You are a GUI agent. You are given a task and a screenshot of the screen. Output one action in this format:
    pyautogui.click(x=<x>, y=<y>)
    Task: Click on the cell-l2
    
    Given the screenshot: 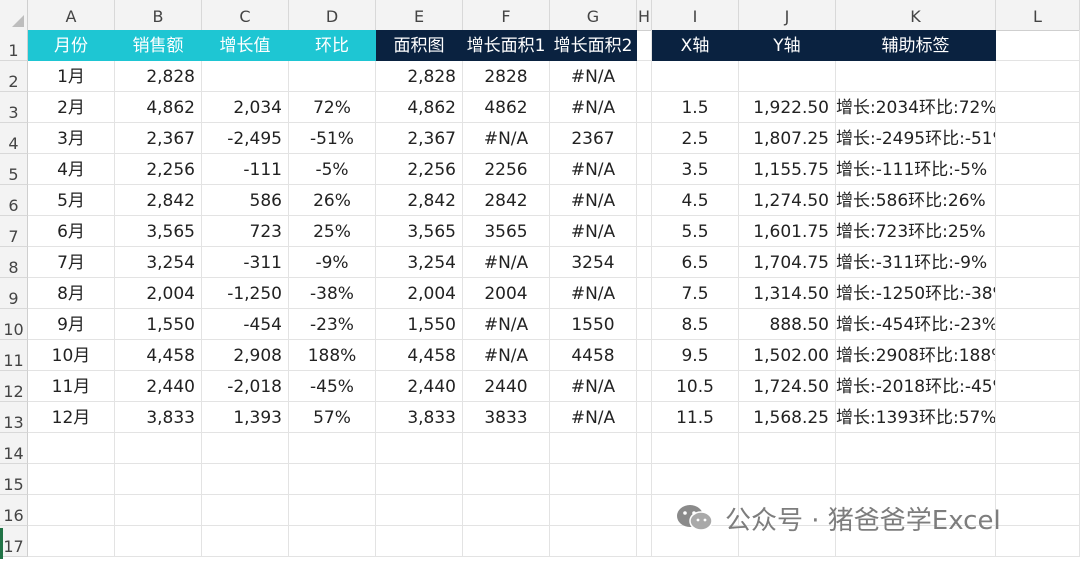 What is the action you would take?
    pyautogui.click(x=1038, y=76)
    